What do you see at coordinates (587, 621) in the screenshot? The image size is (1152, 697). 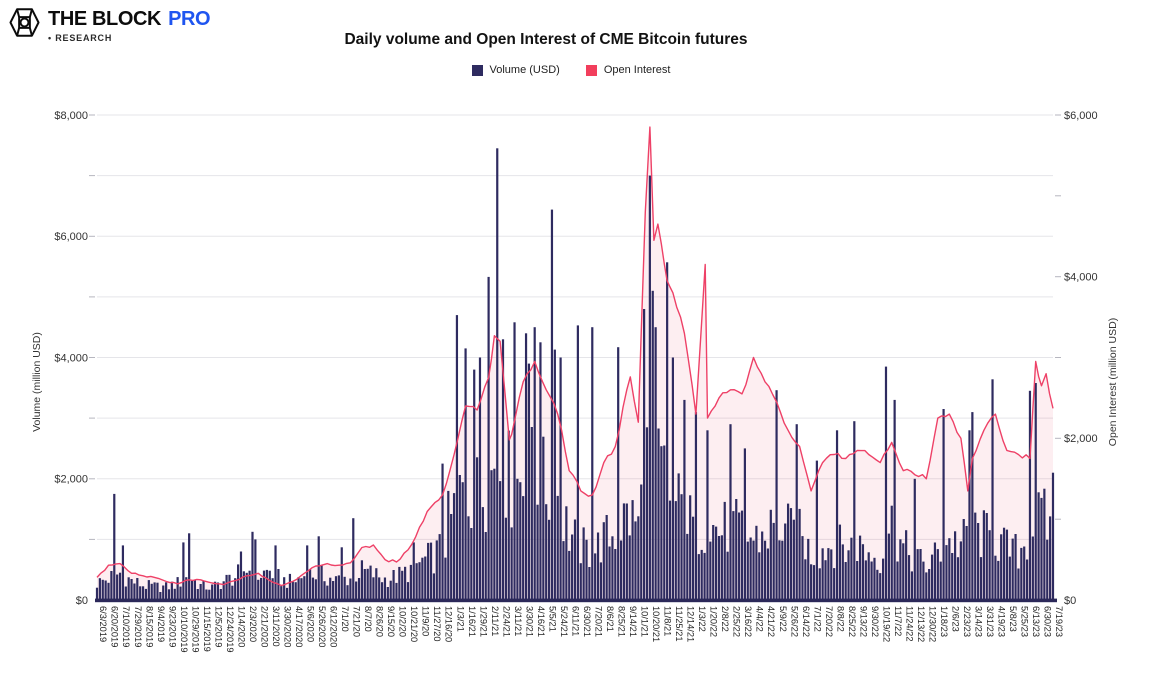 I see `x-axis-label: 6/30/21` at bounding box center [587, 621].